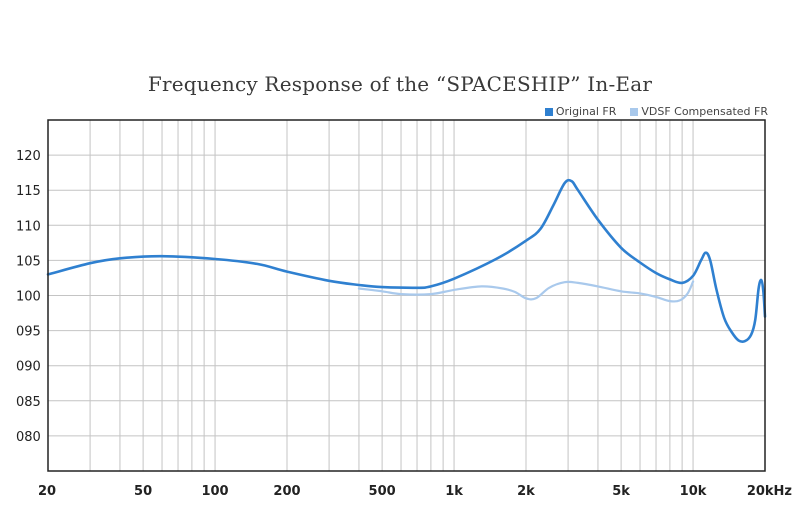 This screenshot has height=519, width=800. What do you see at coordinates (214, 491) in the screenshot?
I see `x-tick-label: 100` at bounding box center [214, 491].